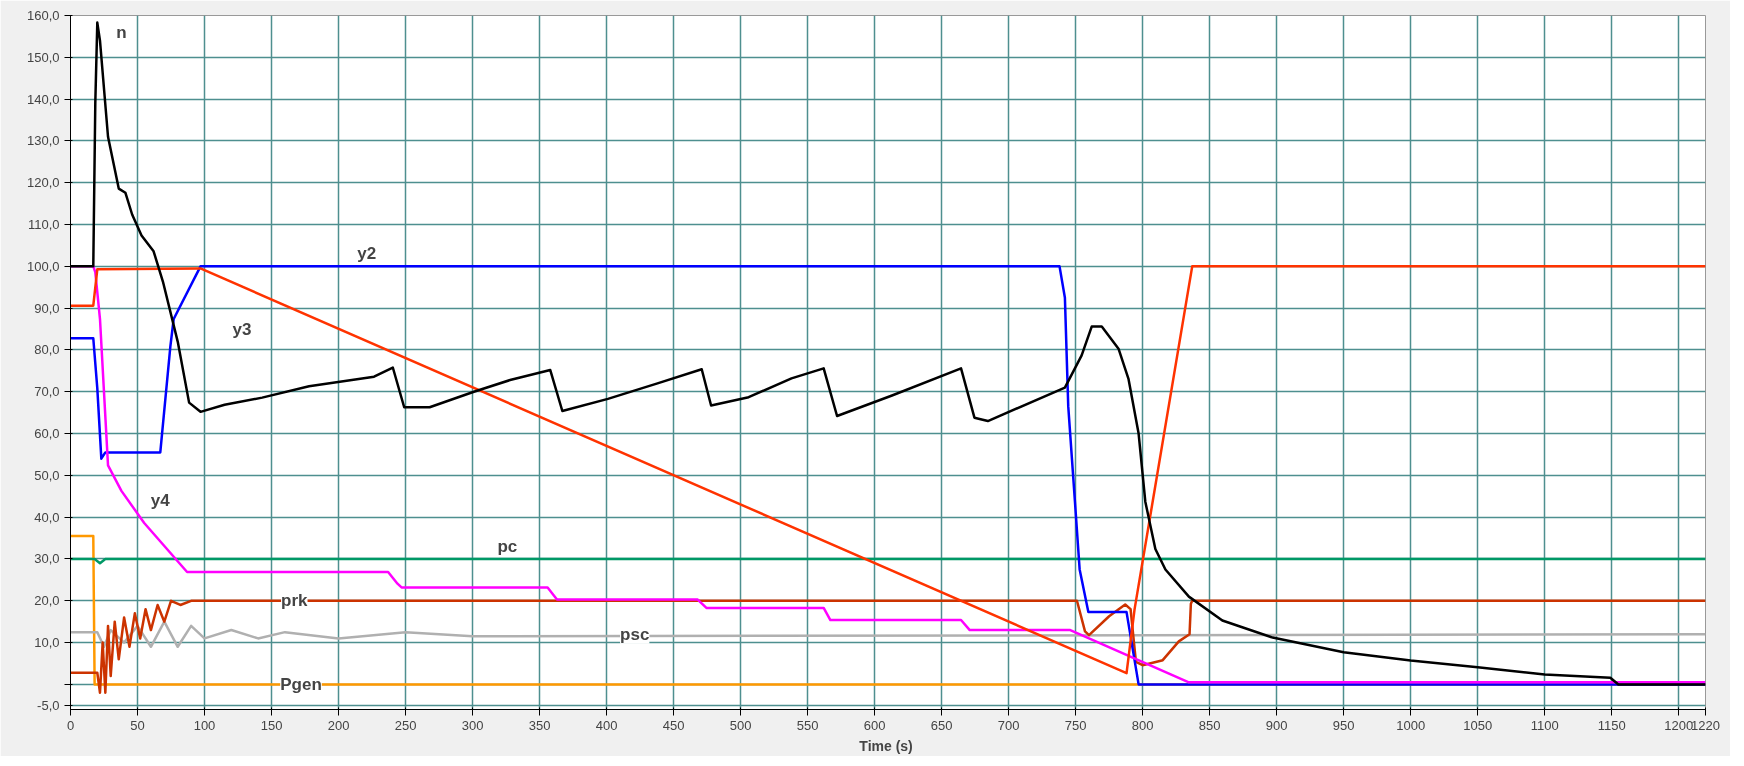 The height and width of the screenshot is (766, 1744). What do you see at coordinates (121, 32) in the screenshot?
I see `series-label: n` at bounding box center [121, 32].